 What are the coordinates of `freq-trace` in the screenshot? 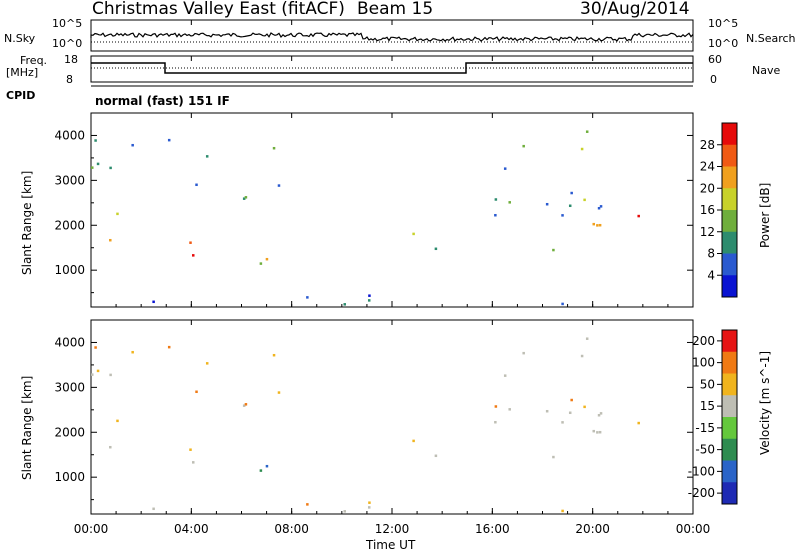 It's located at (392, 68).